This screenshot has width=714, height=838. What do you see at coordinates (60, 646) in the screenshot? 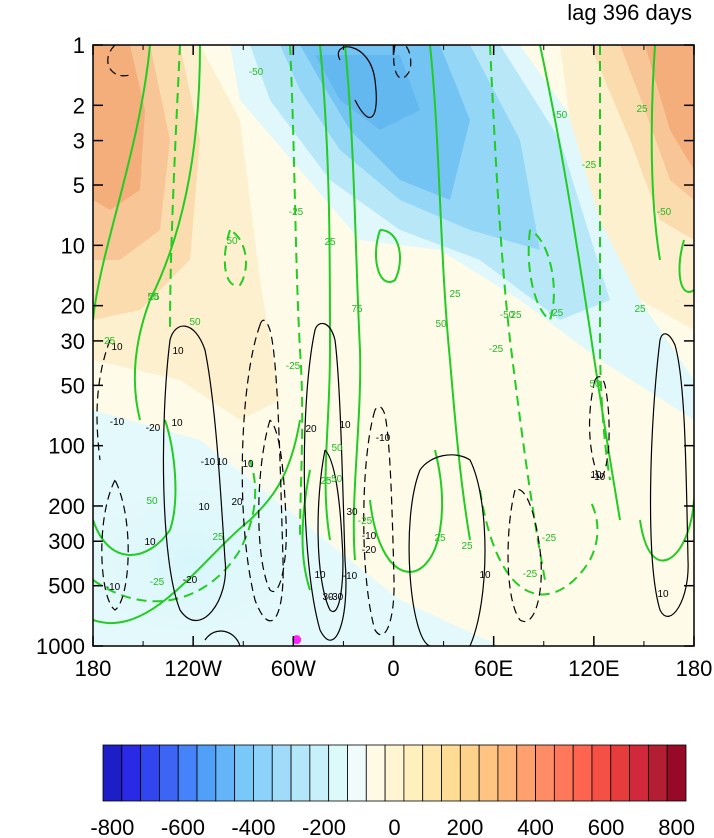
I see `y-tick-label: 1000` at bounding box center [60, 646].